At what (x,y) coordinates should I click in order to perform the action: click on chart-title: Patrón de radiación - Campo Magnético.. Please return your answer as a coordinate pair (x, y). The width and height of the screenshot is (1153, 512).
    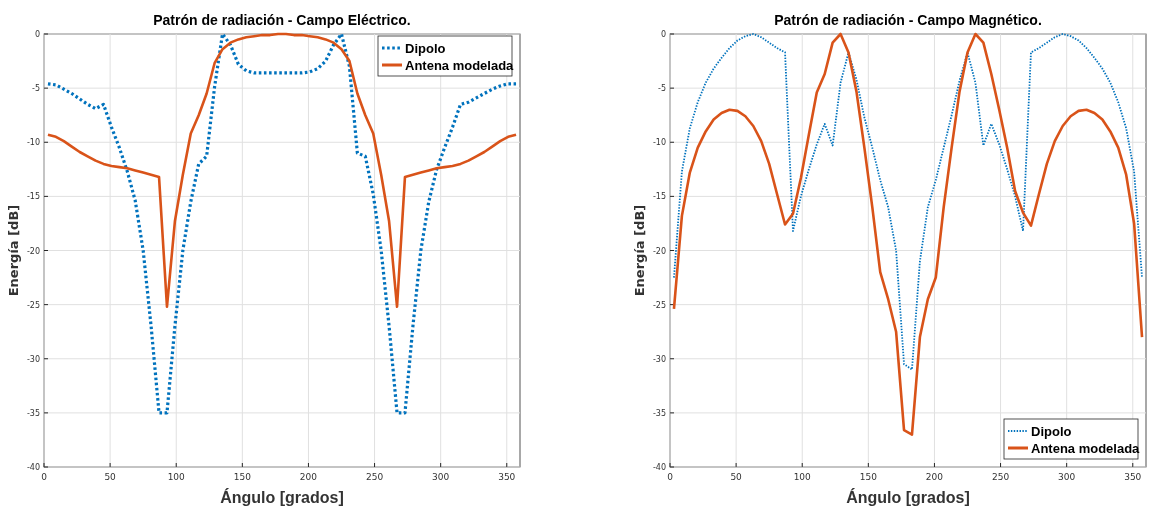
    Looking at the image, I should click on (908, 20).